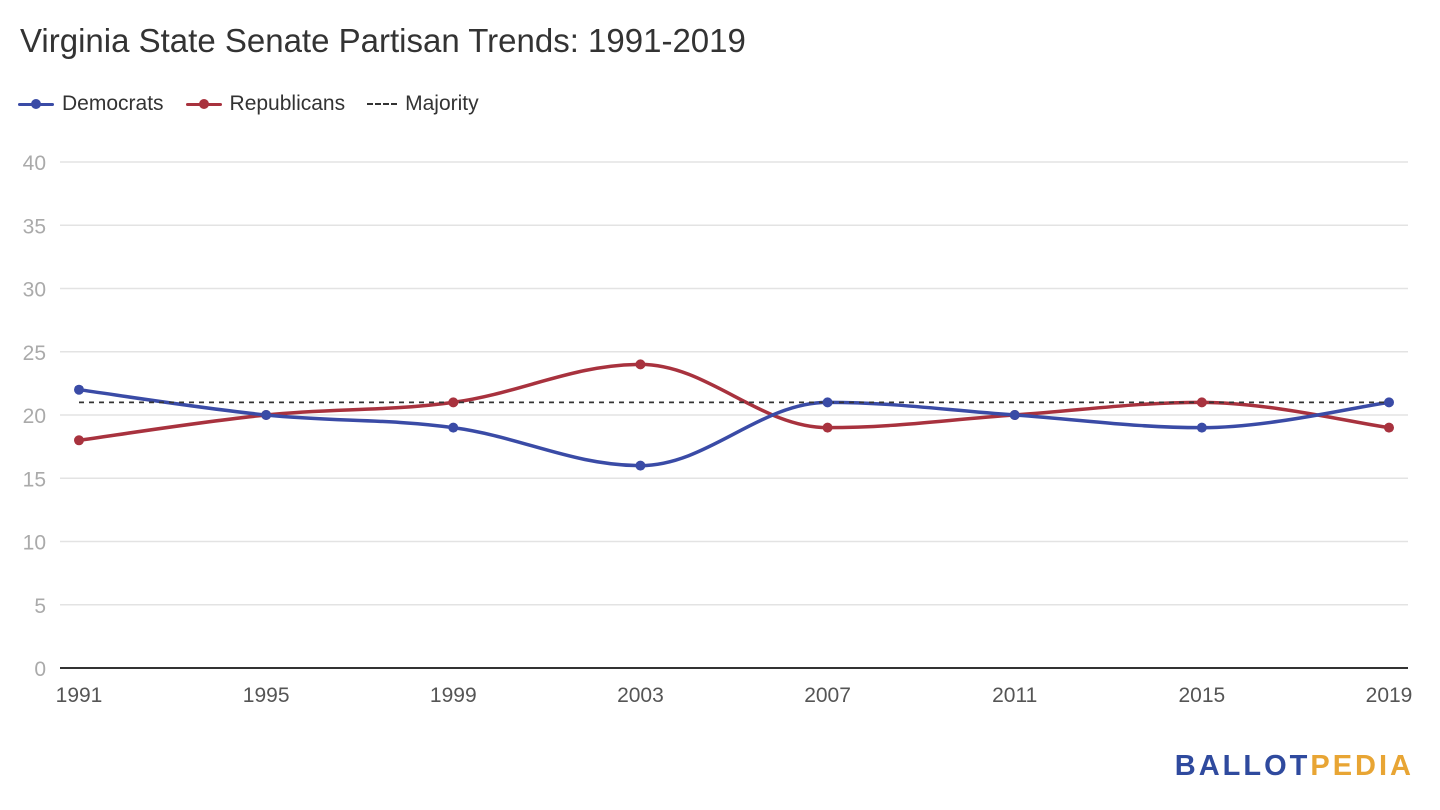 The image size is (1440, 810). Describe the element at coordinates (1201, 427) in the screenshot. I see `data-point-democrats-2015` at that location.